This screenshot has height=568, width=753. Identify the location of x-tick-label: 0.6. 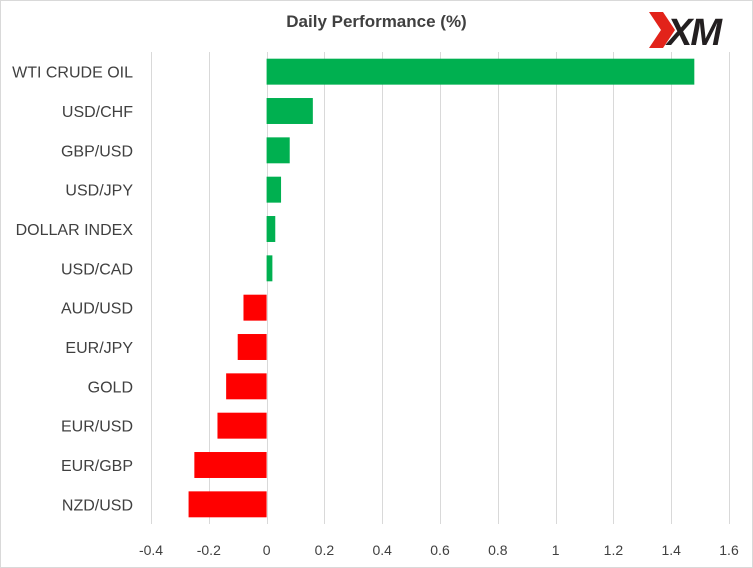
(440, 550).